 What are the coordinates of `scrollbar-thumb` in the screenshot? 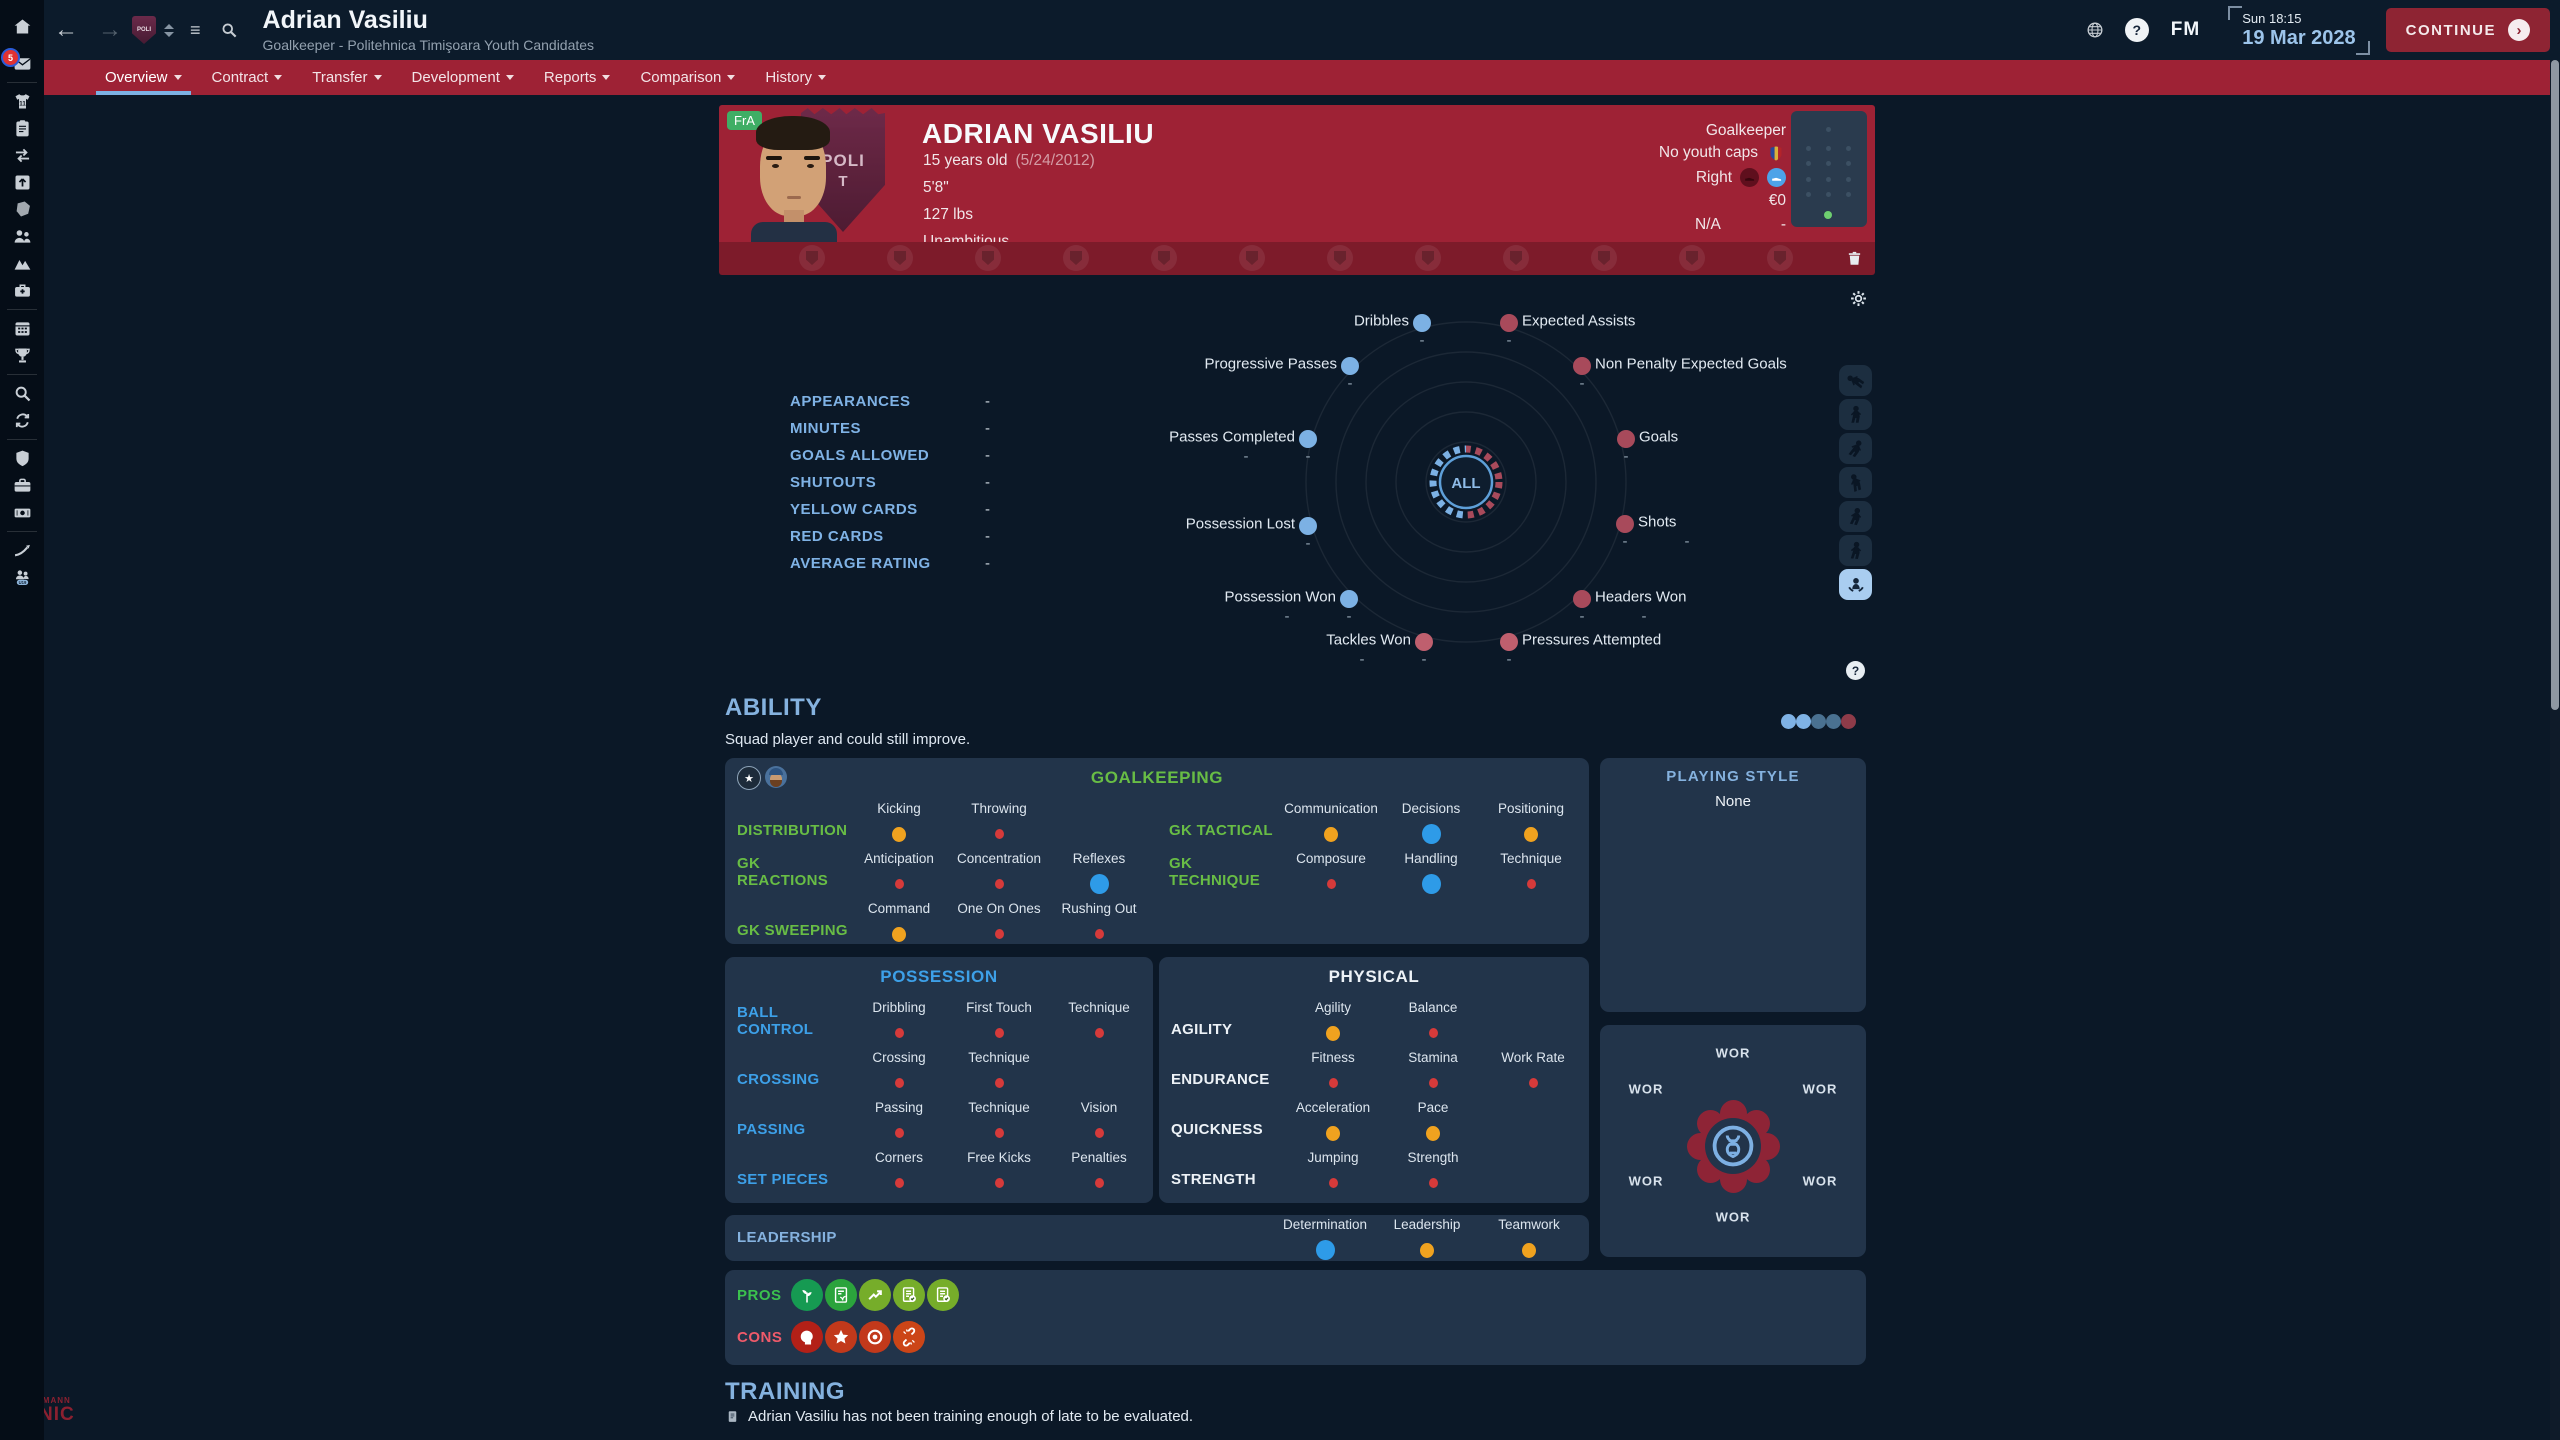 It's located at (2555, 385).